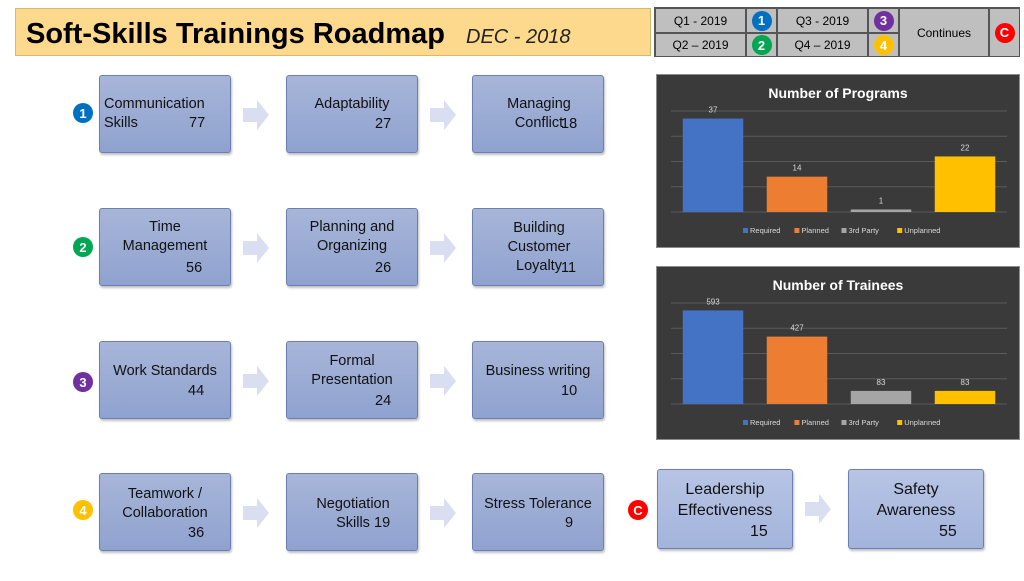 This screenshot has width=1024, height=581. What do you see at coordinates (352, 236) in the screenshot?
I see `node-label: Planning and Organizing` at bounding box center [352, 236].